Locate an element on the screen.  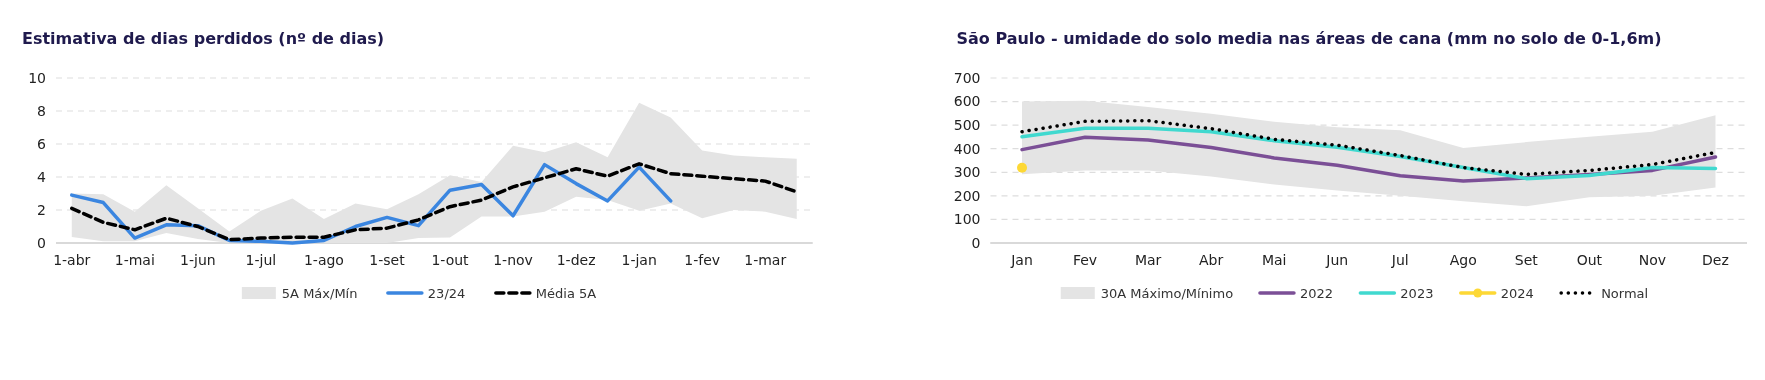
y-tick-label: 10 is located at coordinates (37, 77).